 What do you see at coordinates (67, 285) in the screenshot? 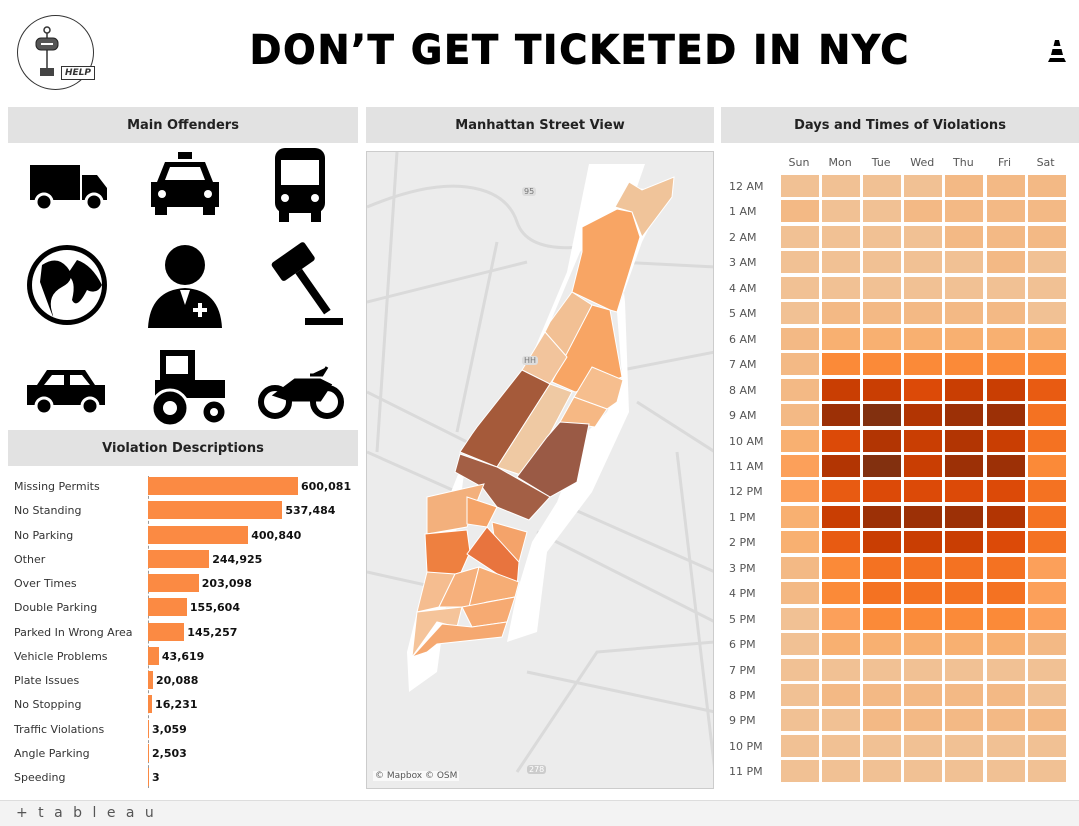
I see `globe-icon` at bounding box center [67, 285].